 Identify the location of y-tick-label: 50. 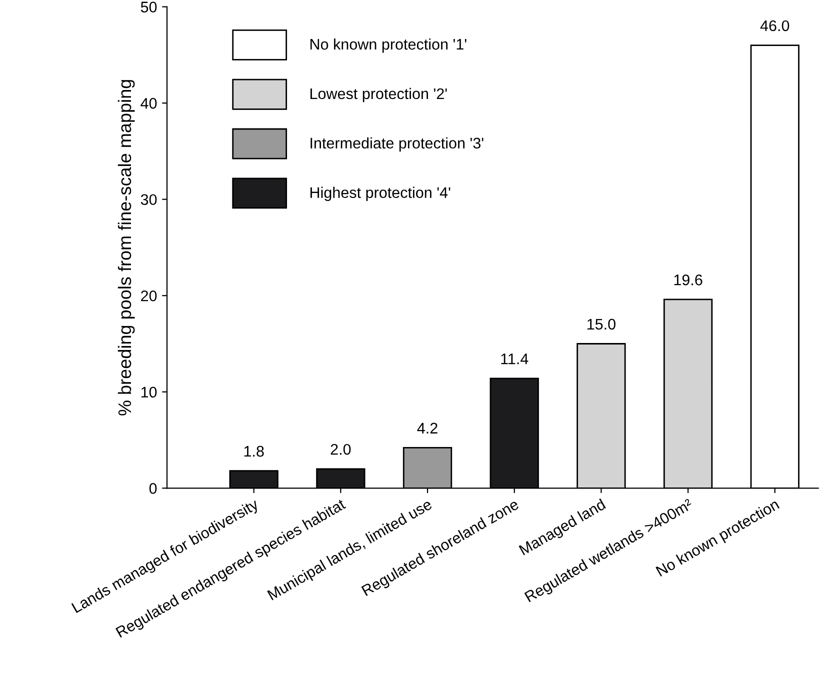
(148, 7).